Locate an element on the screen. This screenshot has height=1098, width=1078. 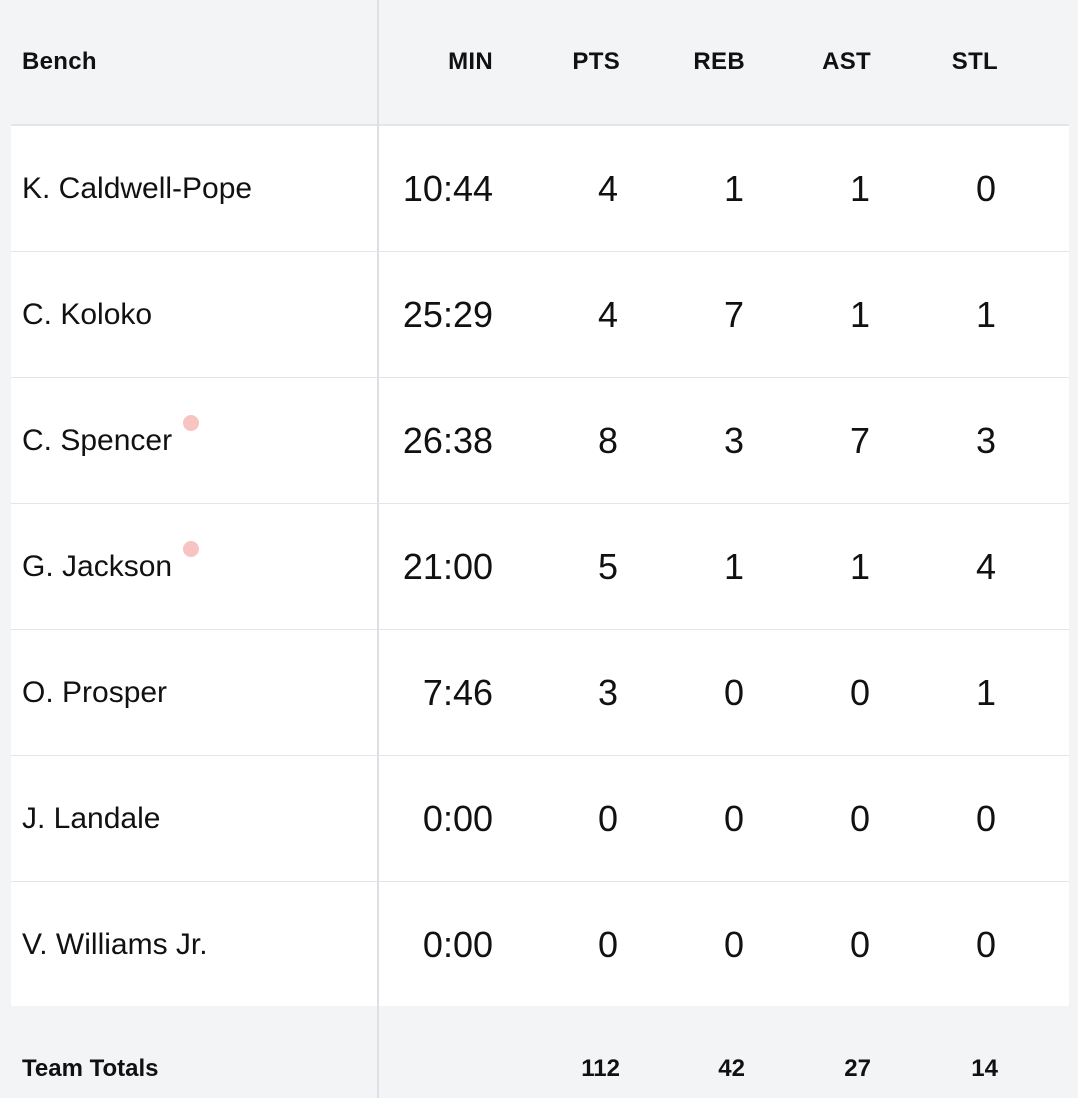
stat-min: 26:38 is located at coordinates (447, 440).